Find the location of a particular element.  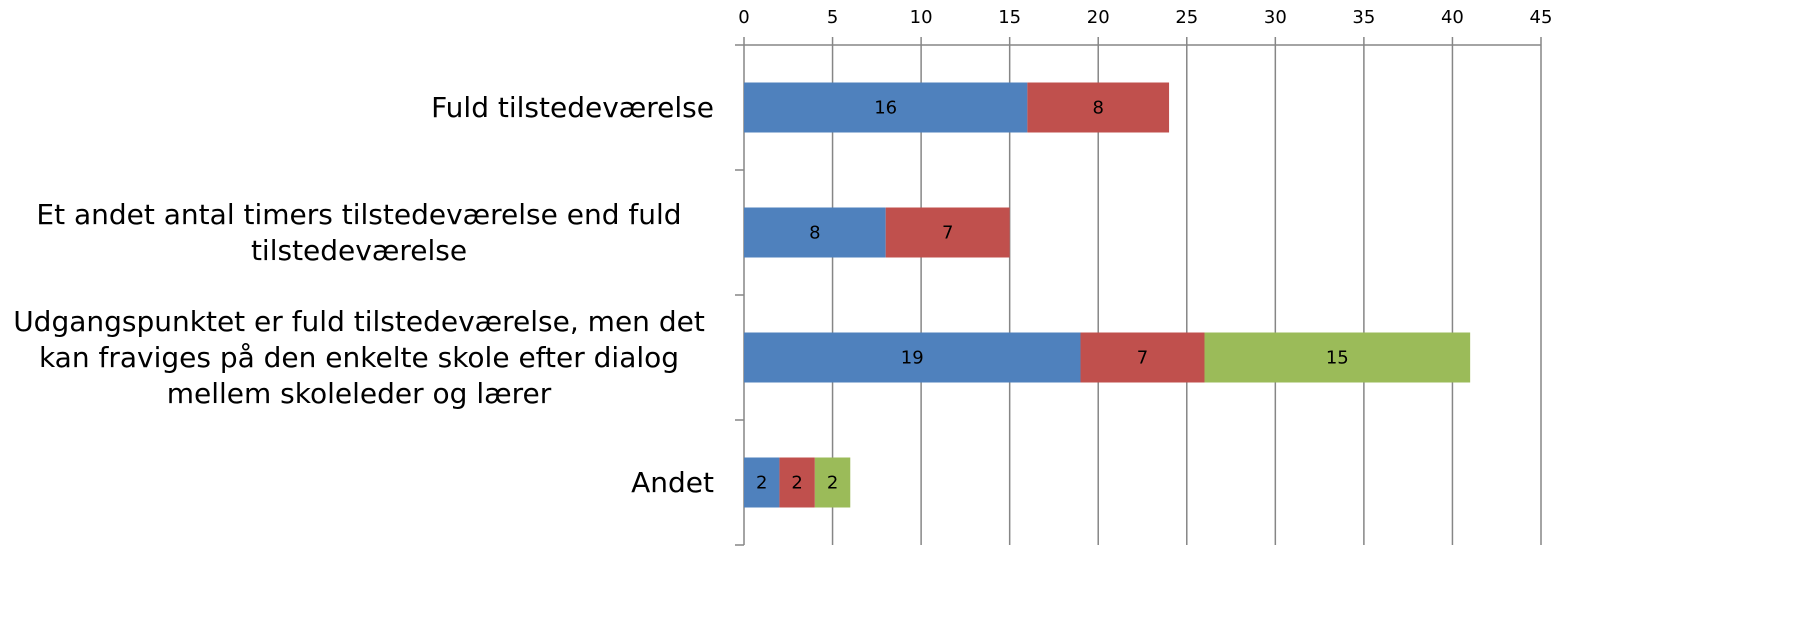

x-tick-label: 25 is located at coordinates (1186, 17).